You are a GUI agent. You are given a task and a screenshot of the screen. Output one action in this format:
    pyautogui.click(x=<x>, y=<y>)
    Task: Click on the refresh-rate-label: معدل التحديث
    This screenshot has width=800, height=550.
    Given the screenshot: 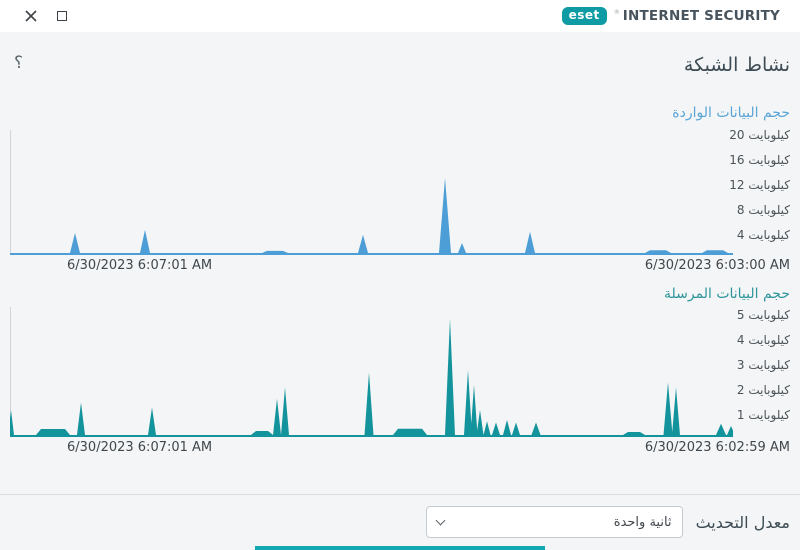 What is the action you would take?
    pyautogui.click(x=742, y=522)
    